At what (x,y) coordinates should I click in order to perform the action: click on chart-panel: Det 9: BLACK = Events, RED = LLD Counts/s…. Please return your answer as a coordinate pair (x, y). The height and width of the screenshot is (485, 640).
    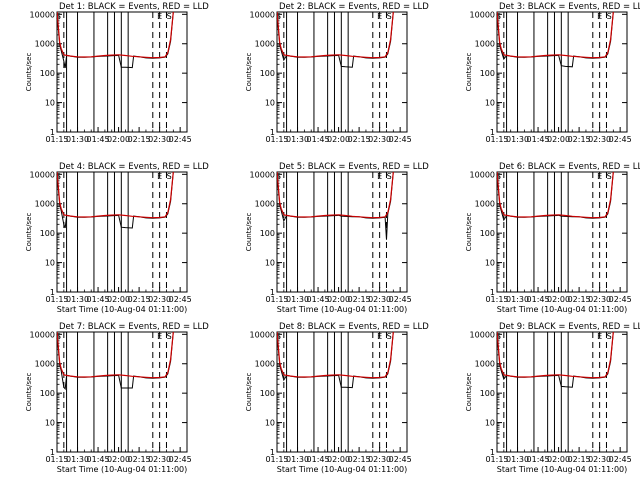
    Looking at the image, I should click on (552, 398).